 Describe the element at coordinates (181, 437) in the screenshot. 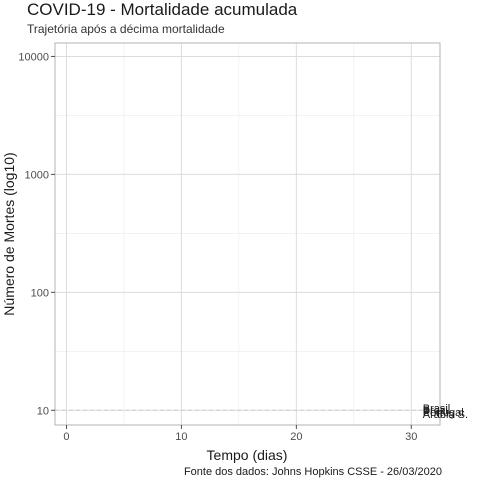

I see `x-tick-label: 10` at that location.